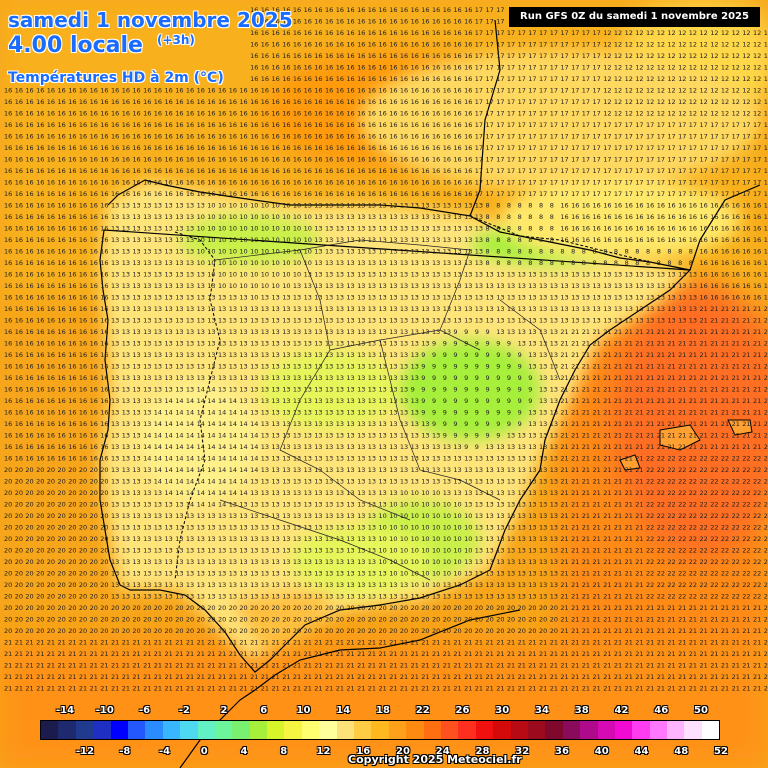 The image size is (768, 768). Describe the element at coordinates (404, 505) in the screenshot. I see `grid-value: 10` at that location.